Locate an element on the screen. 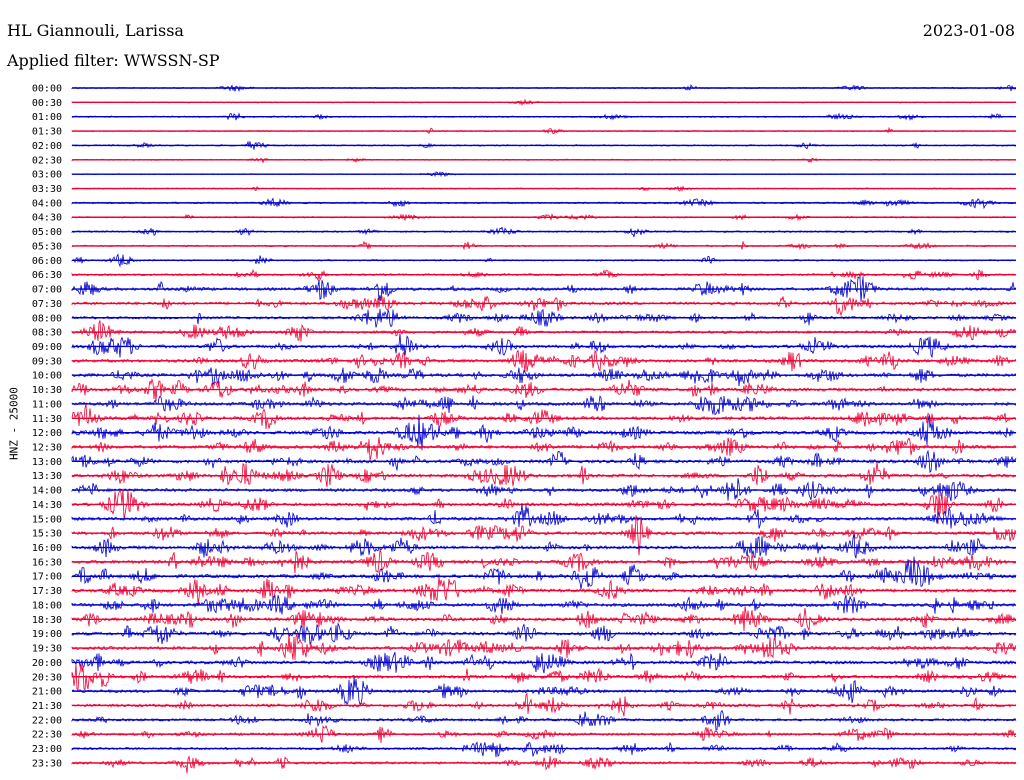  row-time-label: 20:00 is located at coordinates (47, 663).